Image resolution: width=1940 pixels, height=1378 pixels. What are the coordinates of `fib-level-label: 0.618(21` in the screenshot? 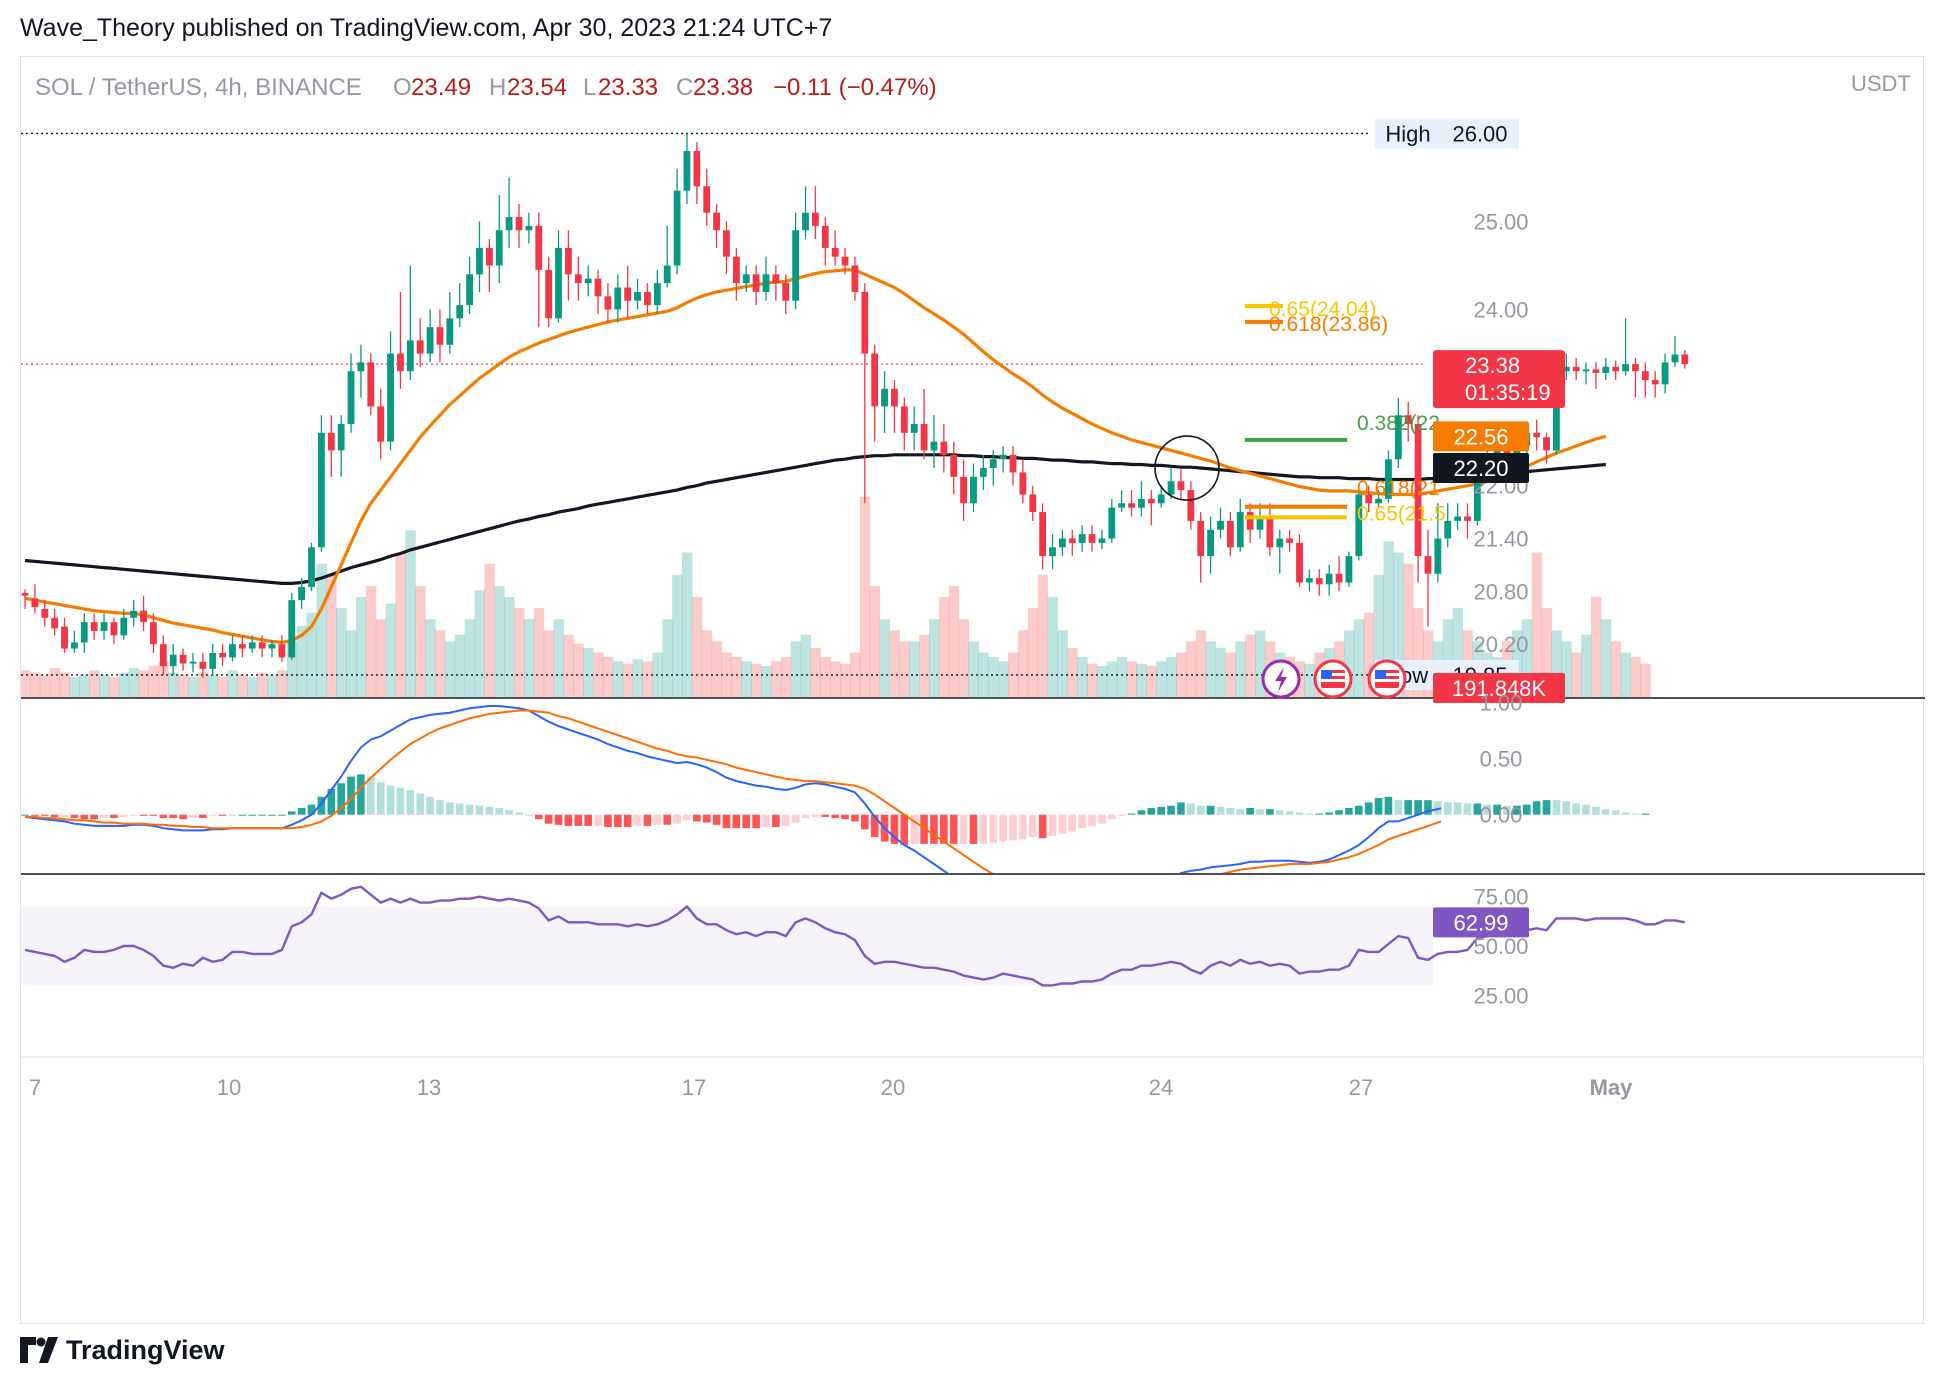 It's located at (1398, 488).